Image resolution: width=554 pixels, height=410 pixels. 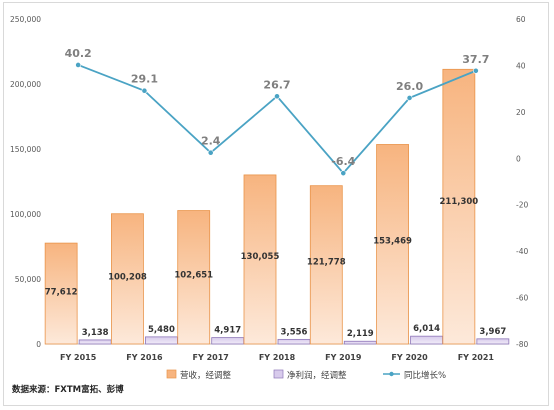 I want to click on revenue-data-label: 121,778, so click(x=326, y=263).